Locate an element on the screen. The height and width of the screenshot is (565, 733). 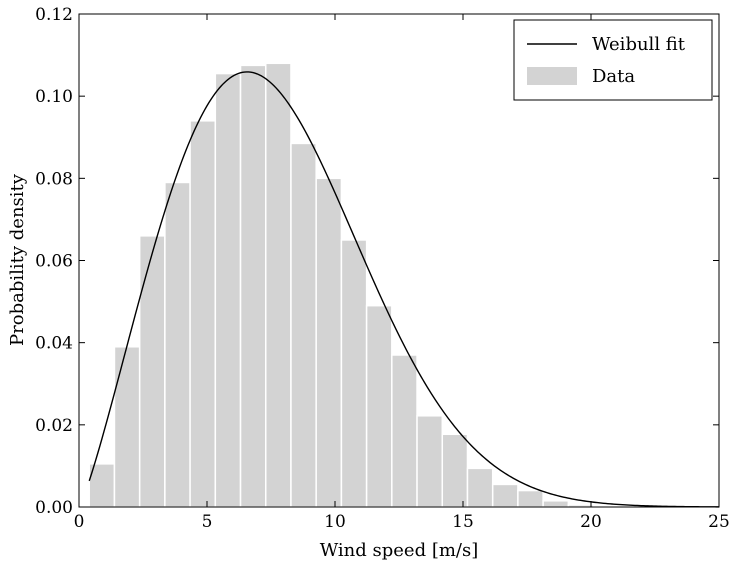
x-tick-label: 15 is located at coordinates (463, 522).